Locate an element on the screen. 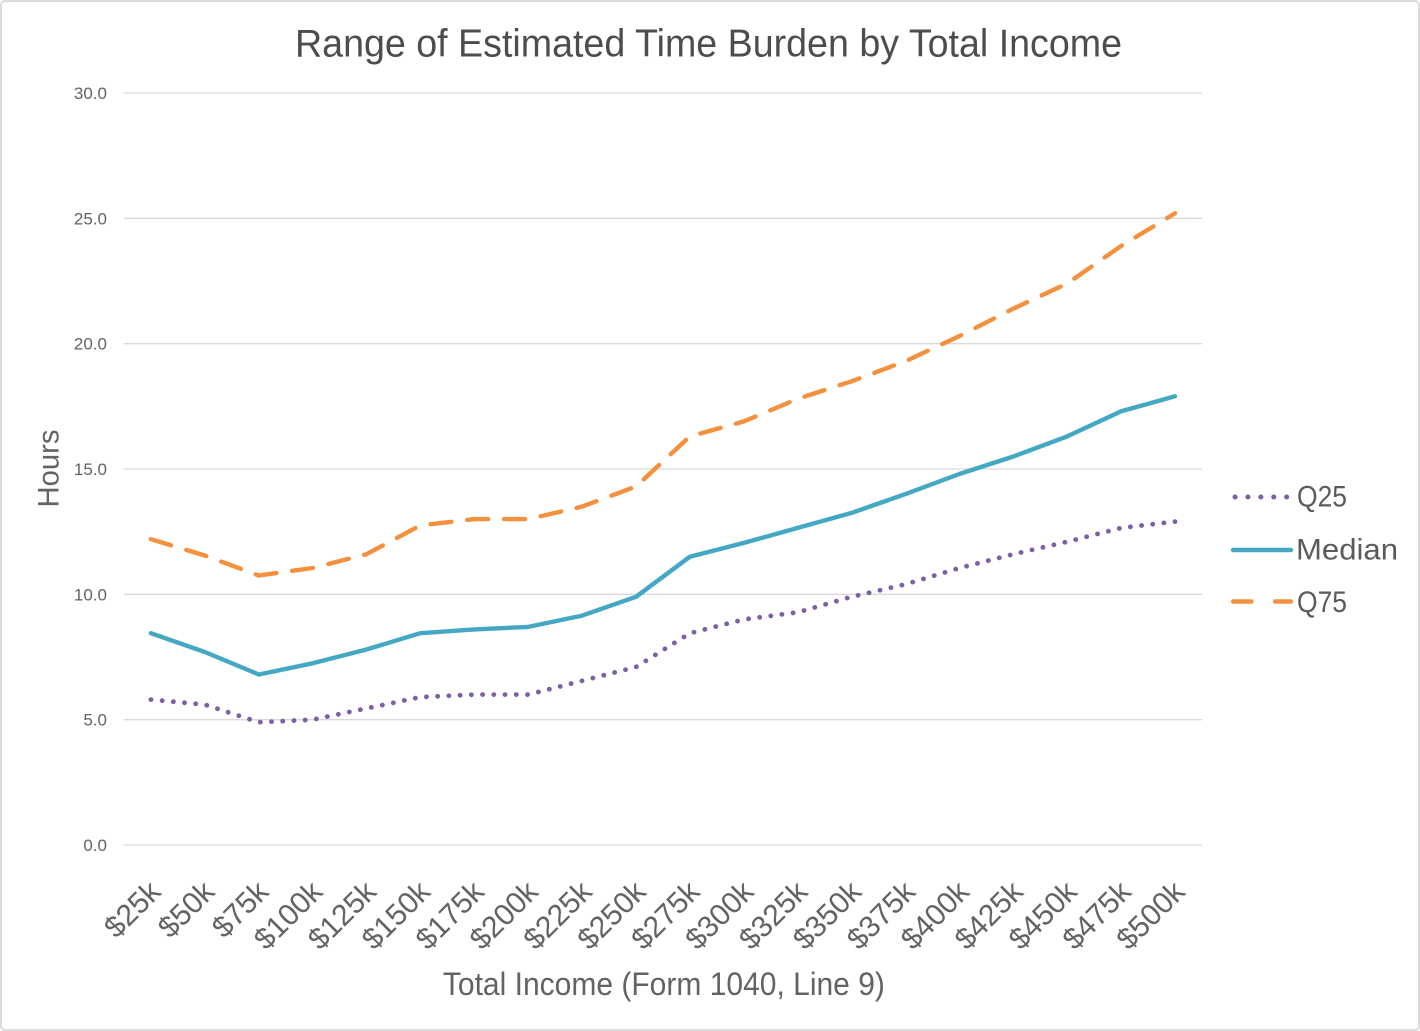 This screenshot has width=1420, height=1031. svg-text: Median is located at coordinates (1347, 550).